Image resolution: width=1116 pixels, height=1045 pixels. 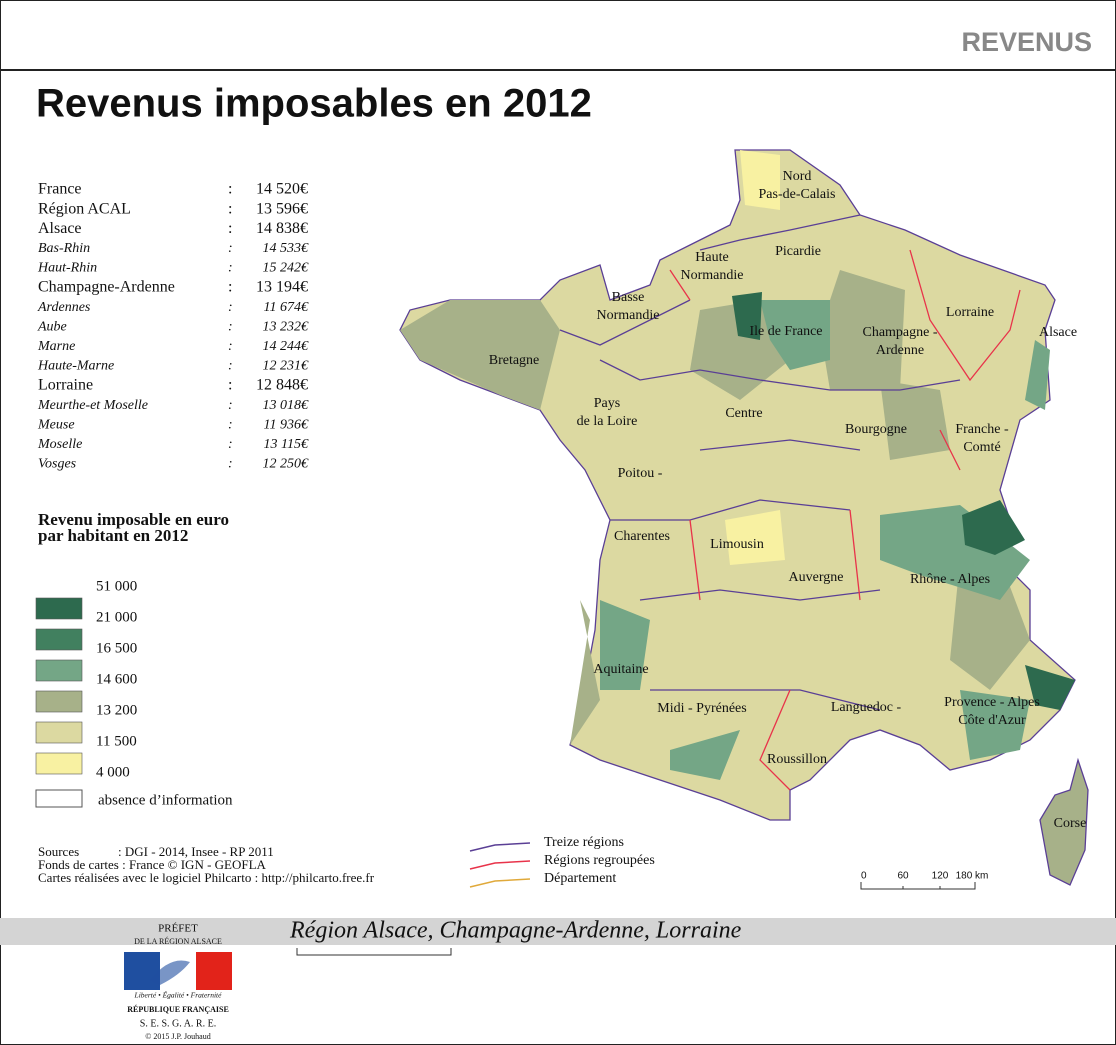 I want to click on department-name: Ardennes, so click(x=64, y=307).